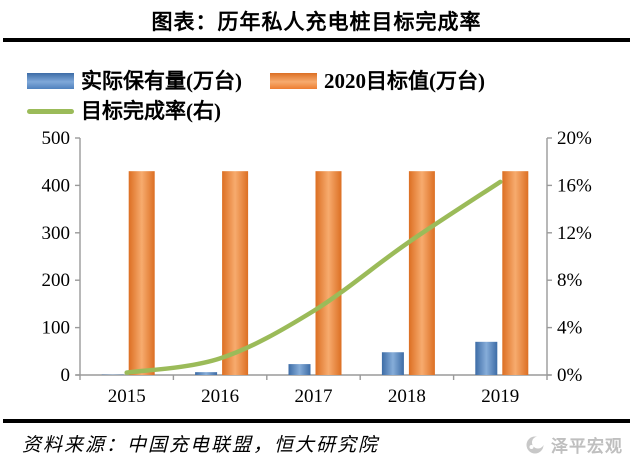 Image resolution: width=633 pixels, height=465 pixels. What do you see at coordinates (50, 81) in the screenshot?
I see `legend-swatch-actual` at bounding box center [50, 81].